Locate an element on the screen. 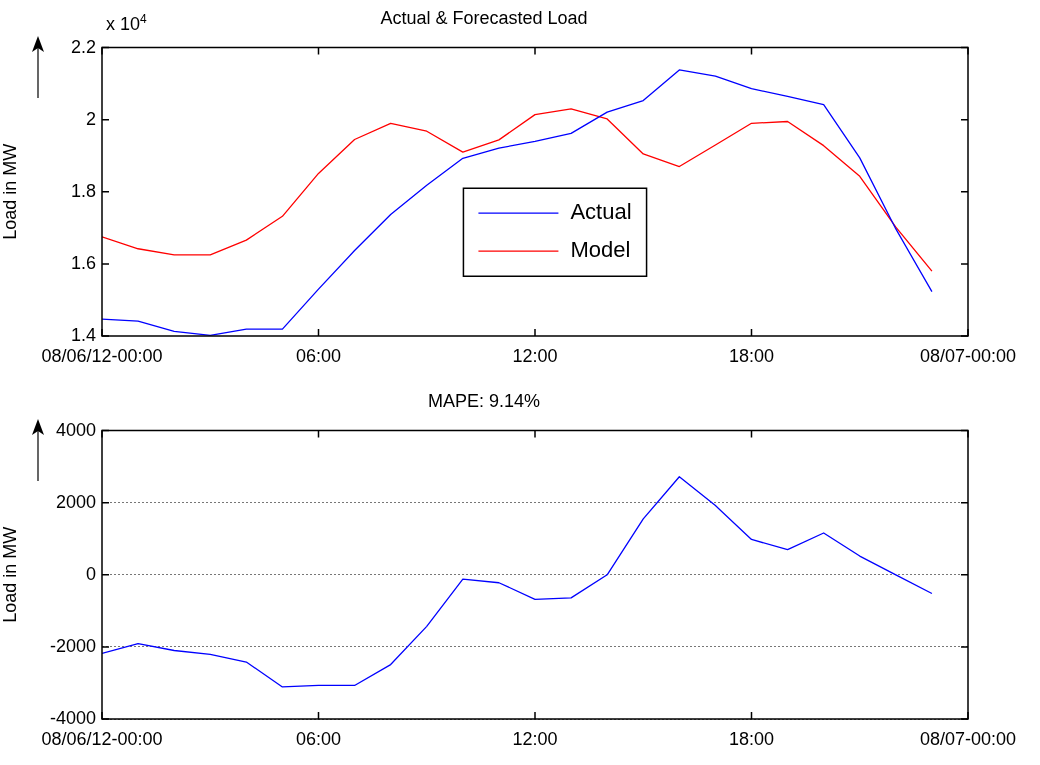  y-tick-label: 1.6 is located at coordinates (83, 262).